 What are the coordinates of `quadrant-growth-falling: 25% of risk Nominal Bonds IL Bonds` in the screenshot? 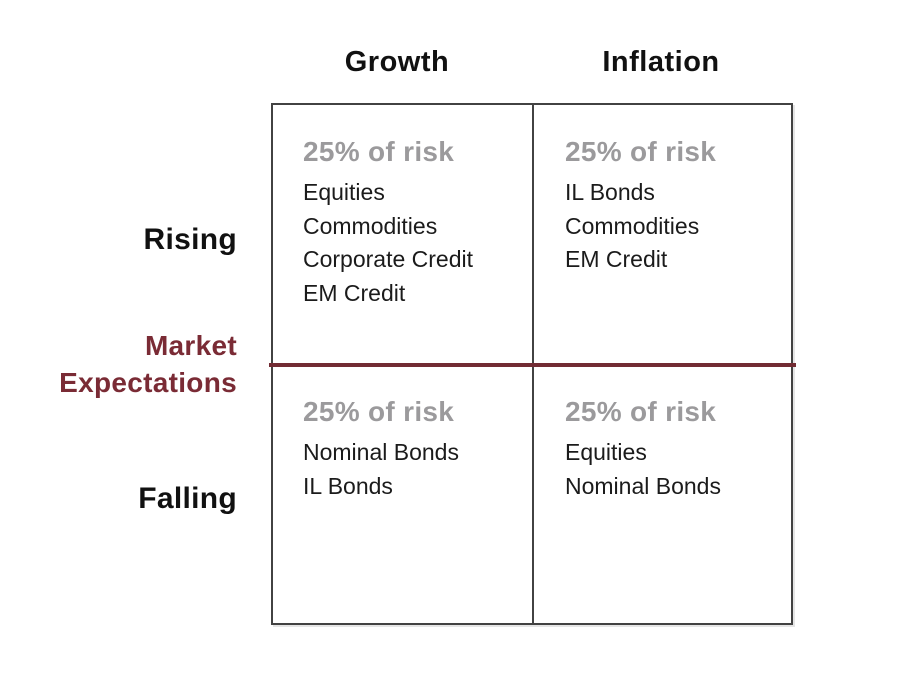 It's located at (415, 449).